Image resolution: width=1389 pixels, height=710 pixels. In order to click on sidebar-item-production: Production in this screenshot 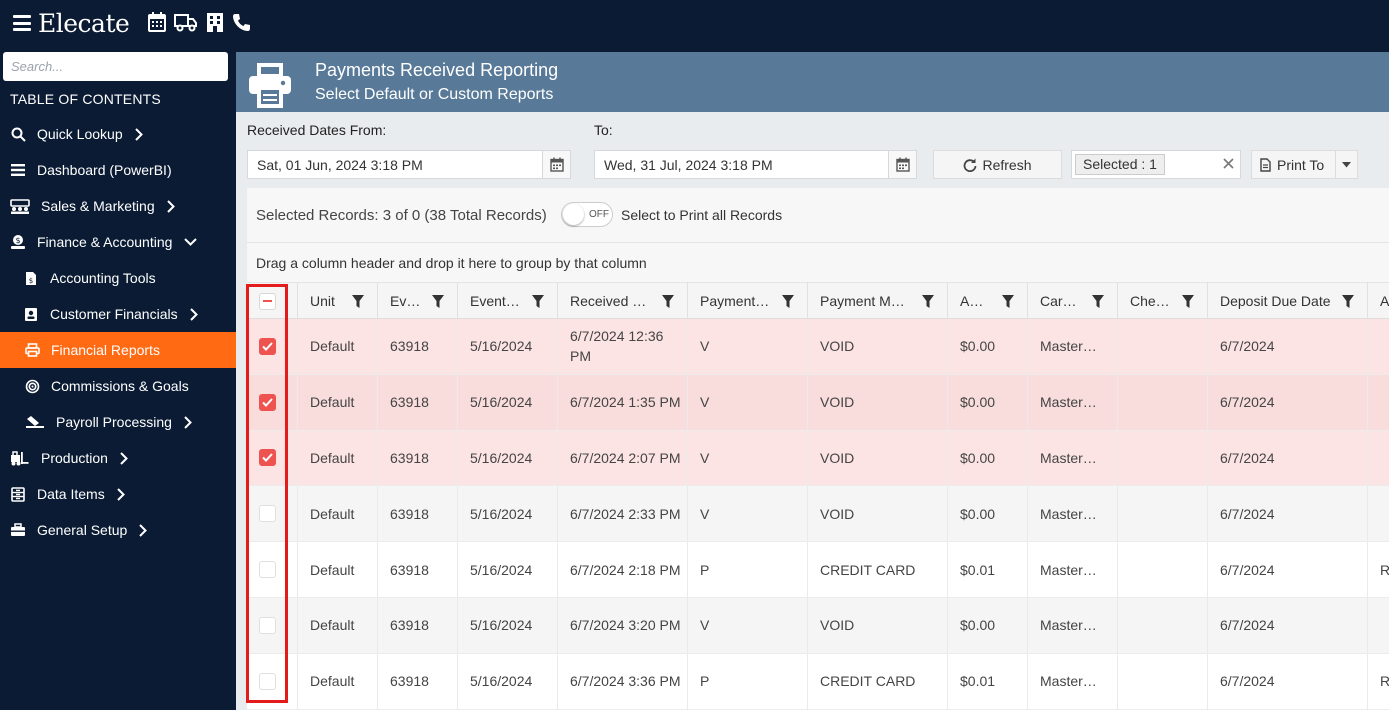, I will do `click(118, 458)`.